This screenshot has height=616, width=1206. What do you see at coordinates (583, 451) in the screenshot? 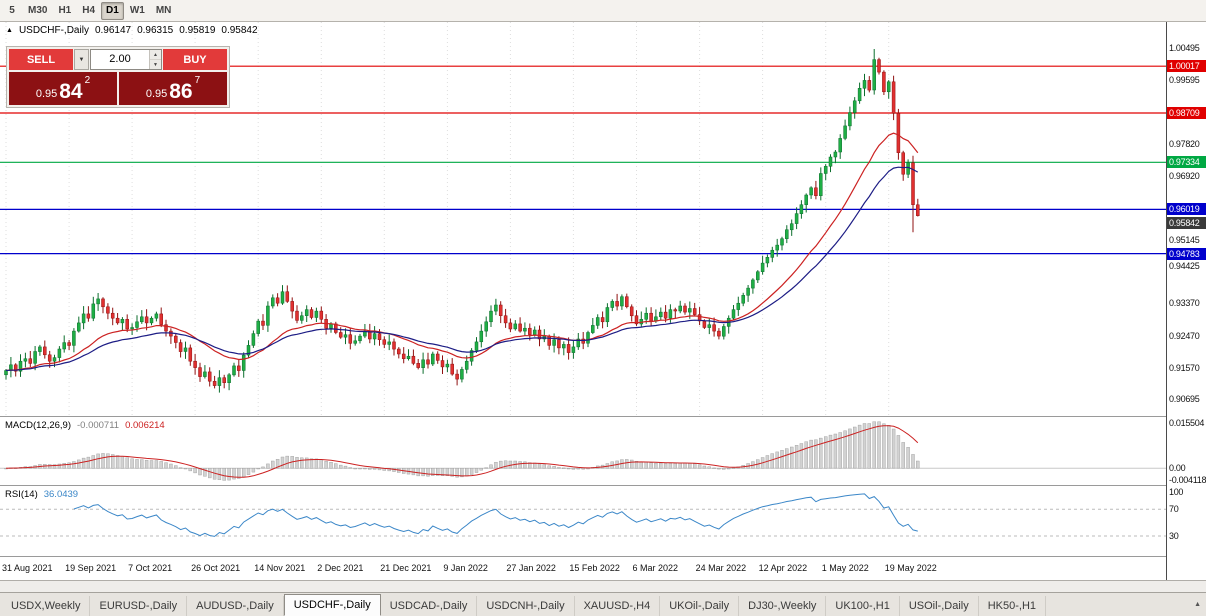
I see `macd-chart` at bounding box center [583, 451].